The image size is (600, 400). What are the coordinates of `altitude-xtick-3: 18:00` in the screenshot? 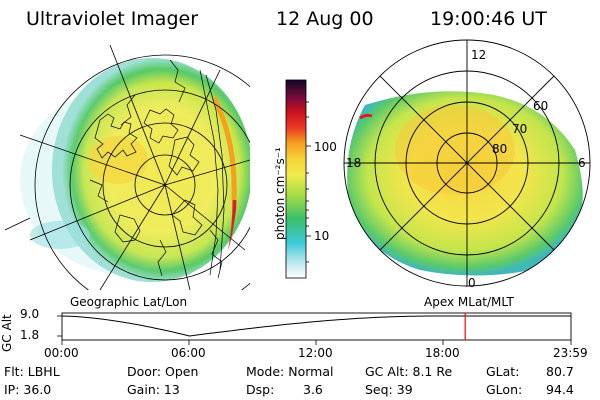 It's located at (442, 353).